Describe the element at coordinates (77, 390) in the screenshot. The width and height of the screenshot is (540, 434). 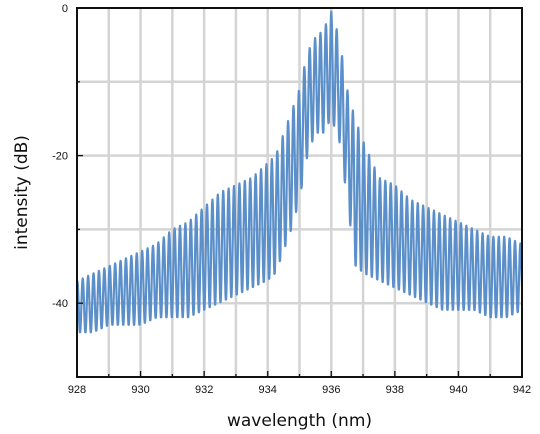
I see `x-tick-label: 928` at that location.